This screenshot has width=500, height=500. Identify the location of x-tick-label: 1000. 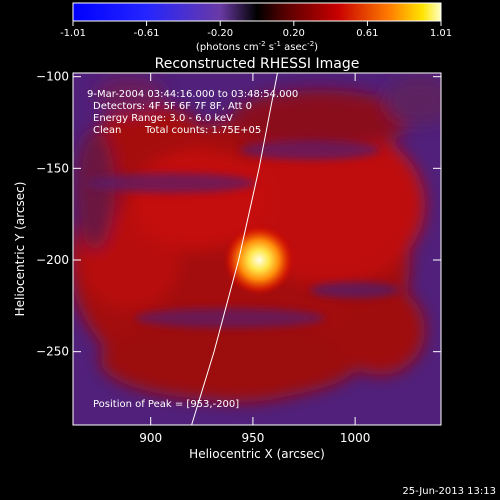
(355, 438).